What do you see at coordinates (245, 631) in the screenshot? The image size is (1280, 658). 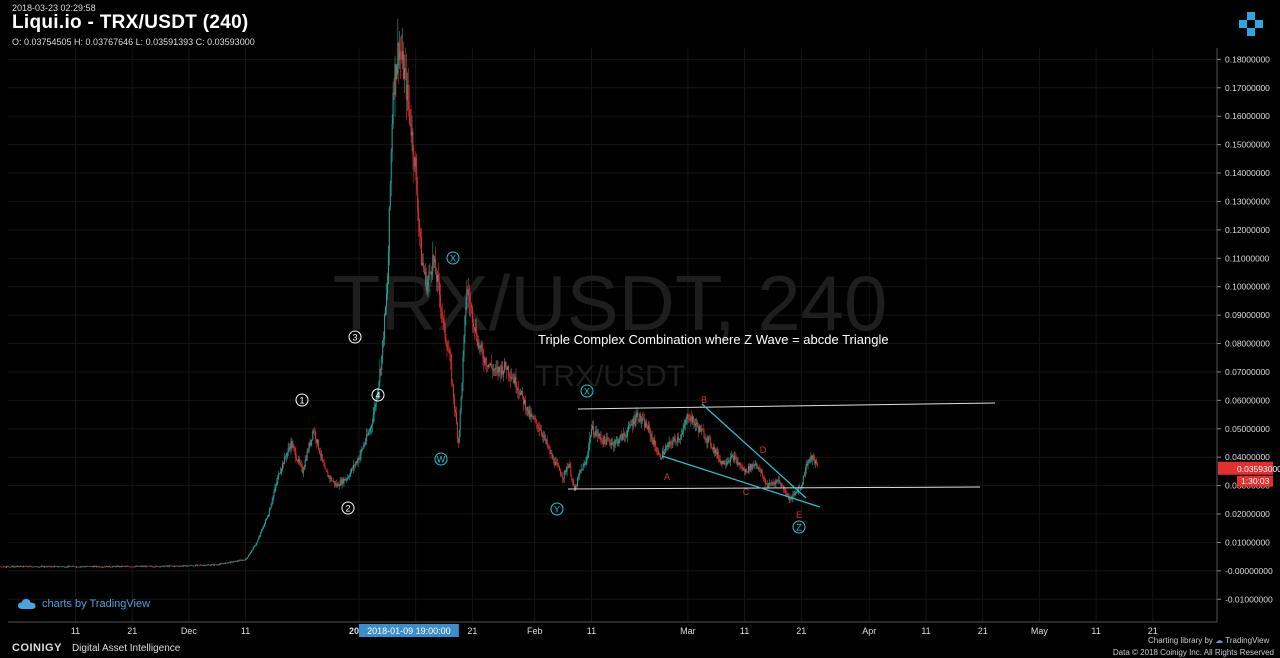 I see `x-tick-label: 11` at bounding box center [245, 631].